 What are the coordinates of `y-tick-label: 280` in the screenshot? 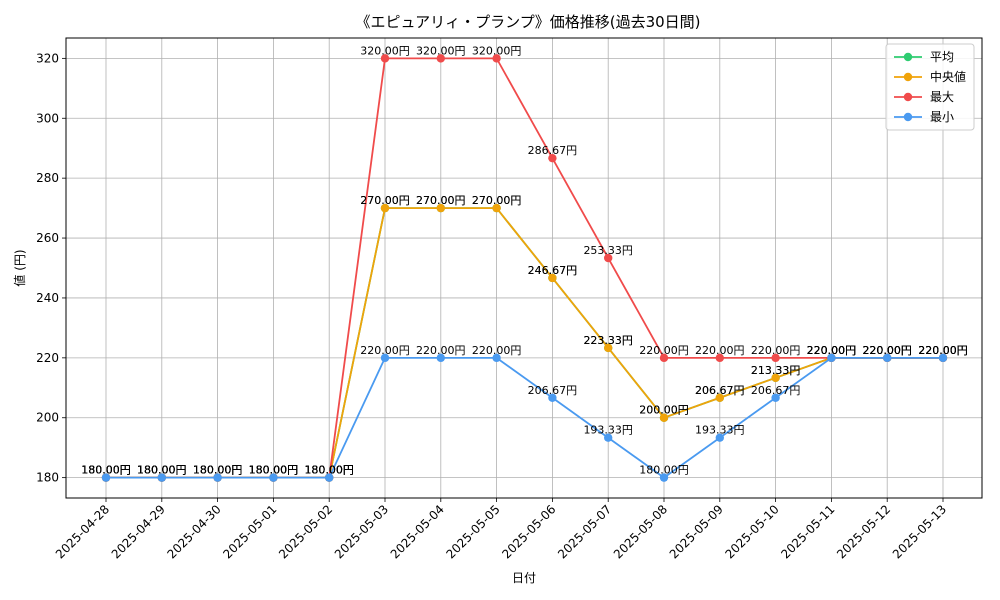 It's located at (47, 178).